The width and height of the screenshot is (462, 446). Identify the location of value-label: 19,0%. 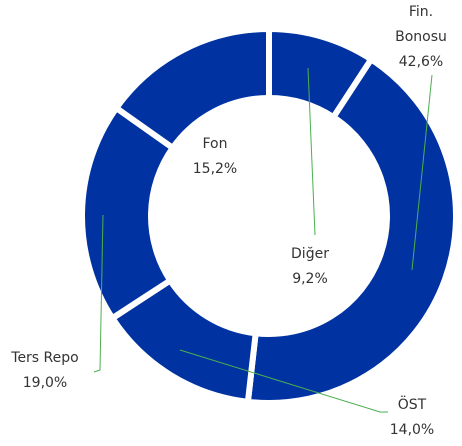
(45, 383).